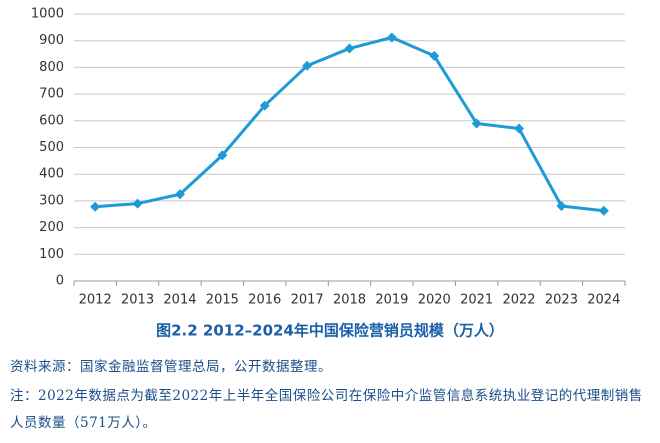 The width and height of the screenshot is (660, 443). Describe the element at coordinates (349, 300) in the screenshot. I see `x-tick-label: 2018` at that location.